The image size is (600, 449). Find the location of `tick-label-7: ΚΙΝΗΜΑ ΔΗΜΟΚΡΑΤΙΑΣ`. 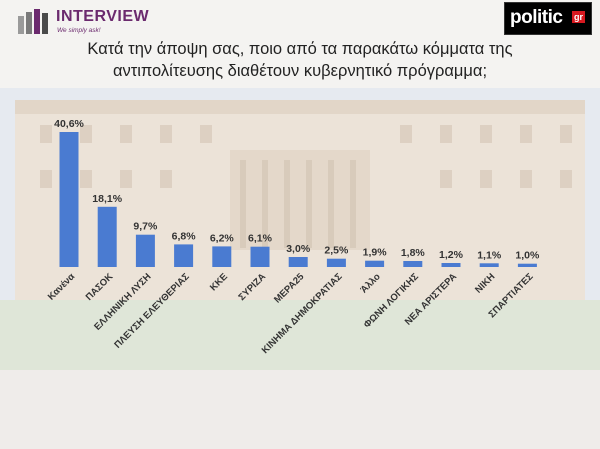

tick-label-7: ΚΙΝΗΜΑ ΔΗΜΟΚΡΑΤΙΑΣ is located at coordinates (302, 313).